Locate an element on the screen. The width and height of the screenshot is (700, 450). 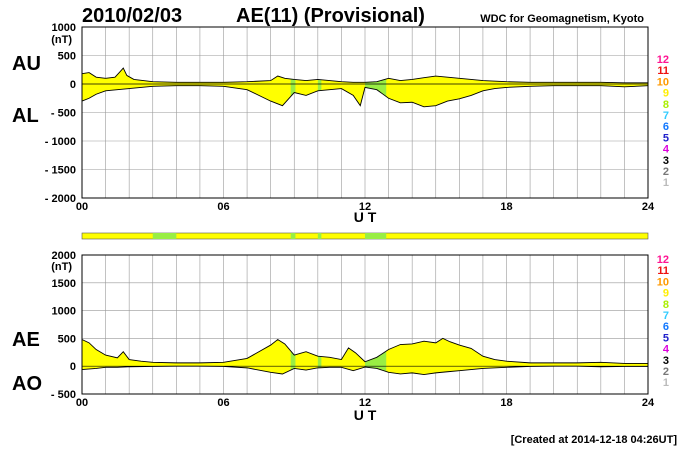
quality-bar is located at coordinates (365, 236).